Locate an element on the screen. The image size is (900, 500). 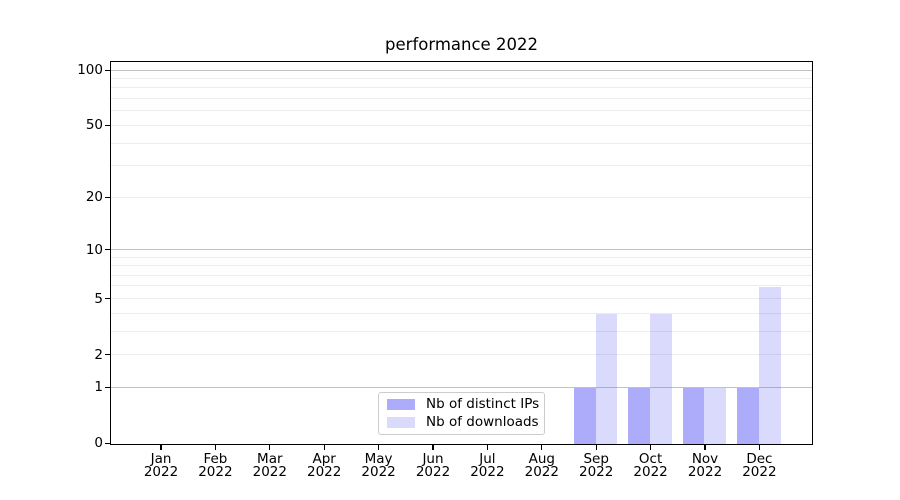
y-tick-label-2: 2 is located at coordinates (98, 354).